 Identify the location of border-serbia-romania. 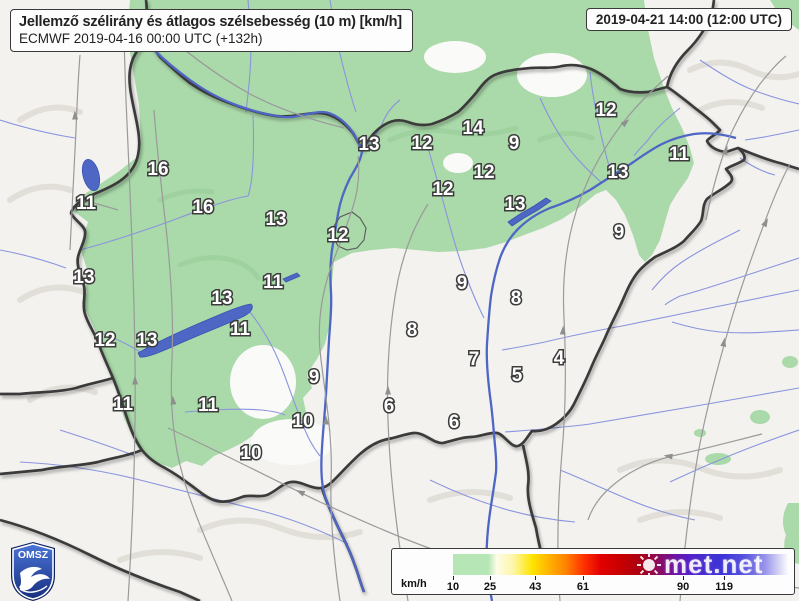
(532, 500).